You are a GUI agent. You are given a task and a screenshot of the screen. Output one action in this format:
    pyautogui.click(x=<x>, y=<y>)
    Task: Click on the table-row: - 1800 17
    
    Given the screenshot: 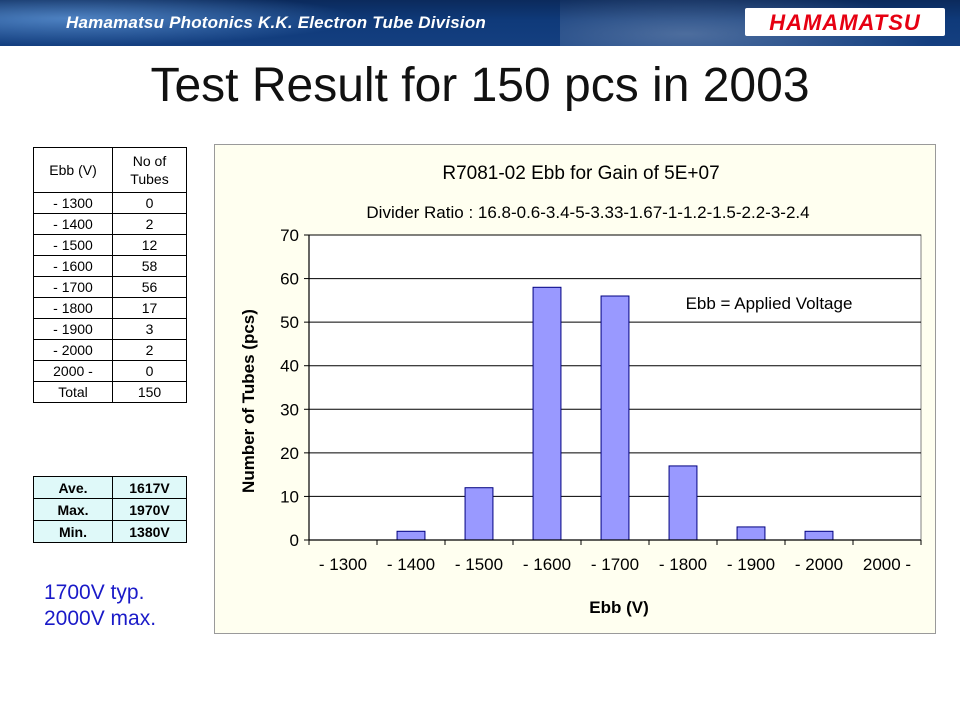 What is the action you would take?
    pyautogui.click(x=110, y=308)
    